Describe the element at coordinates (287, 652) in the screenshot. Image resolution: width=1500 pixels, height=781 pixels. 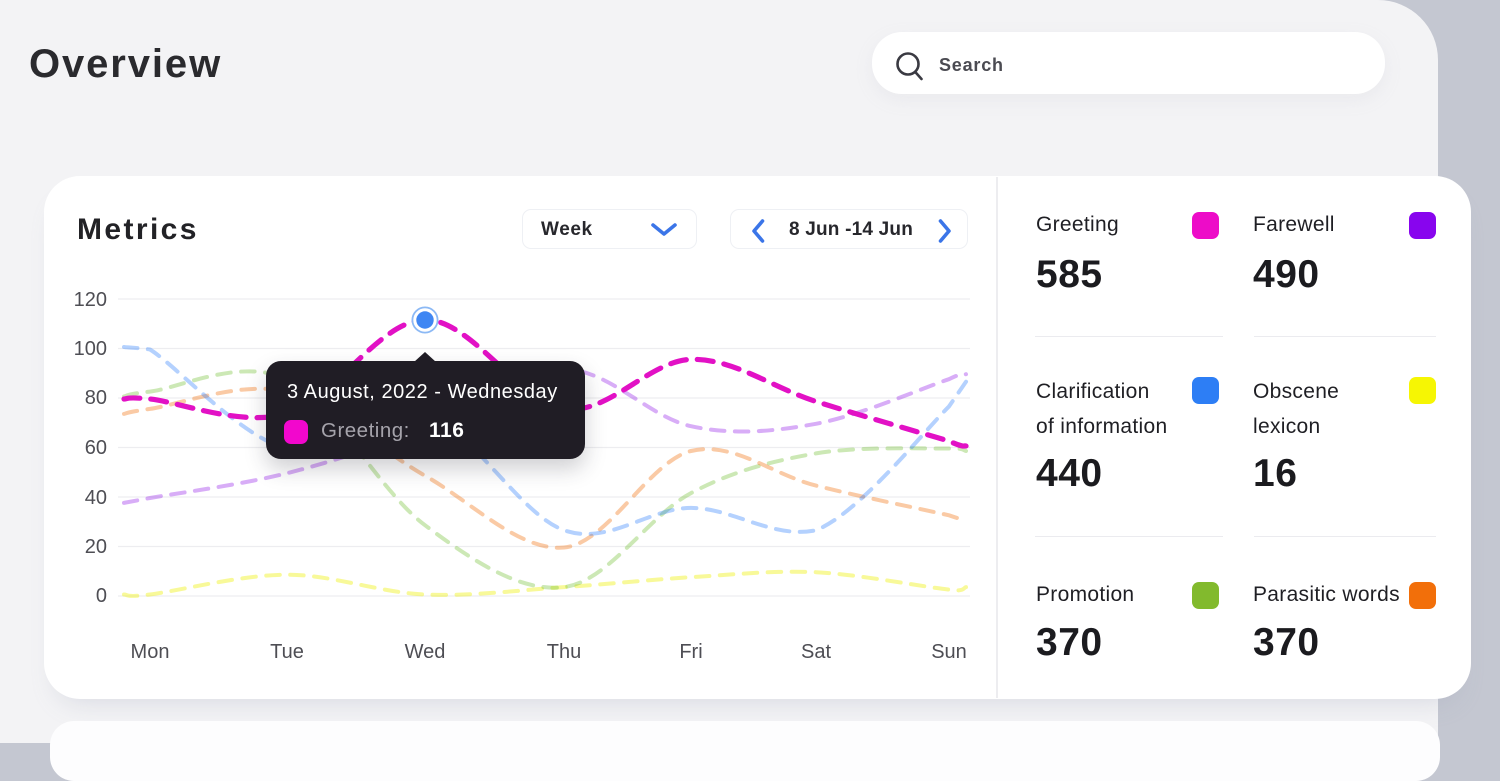
I see `svg-text: Tue` at that location.